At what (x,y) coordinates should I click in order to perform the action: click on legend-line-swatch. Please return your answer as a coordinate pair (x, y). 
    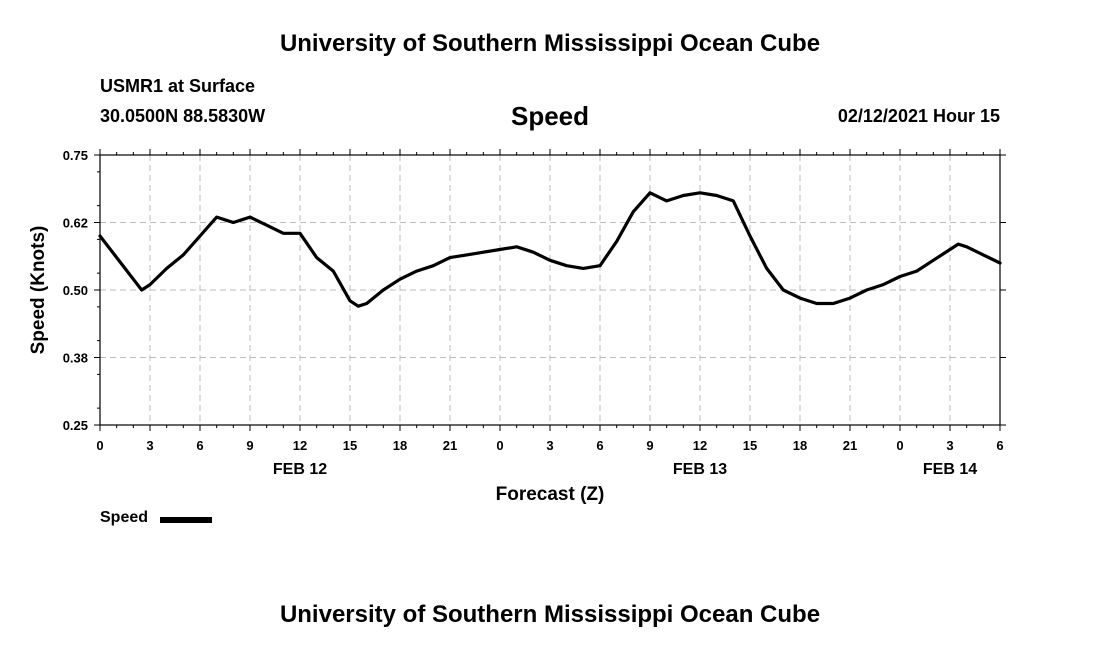
    Looking at the image, I should click on (186, 520).